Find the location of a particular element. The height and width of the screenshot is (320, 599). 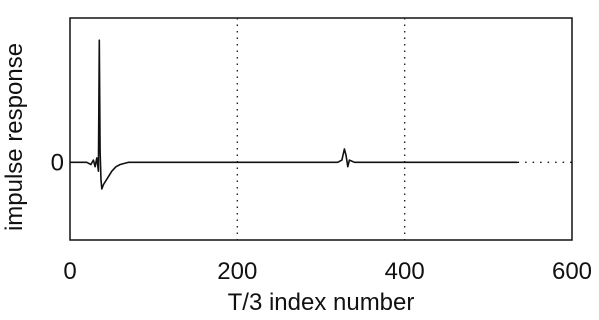

x-tick-label-600: 600 is located at coordinates (572, 271).